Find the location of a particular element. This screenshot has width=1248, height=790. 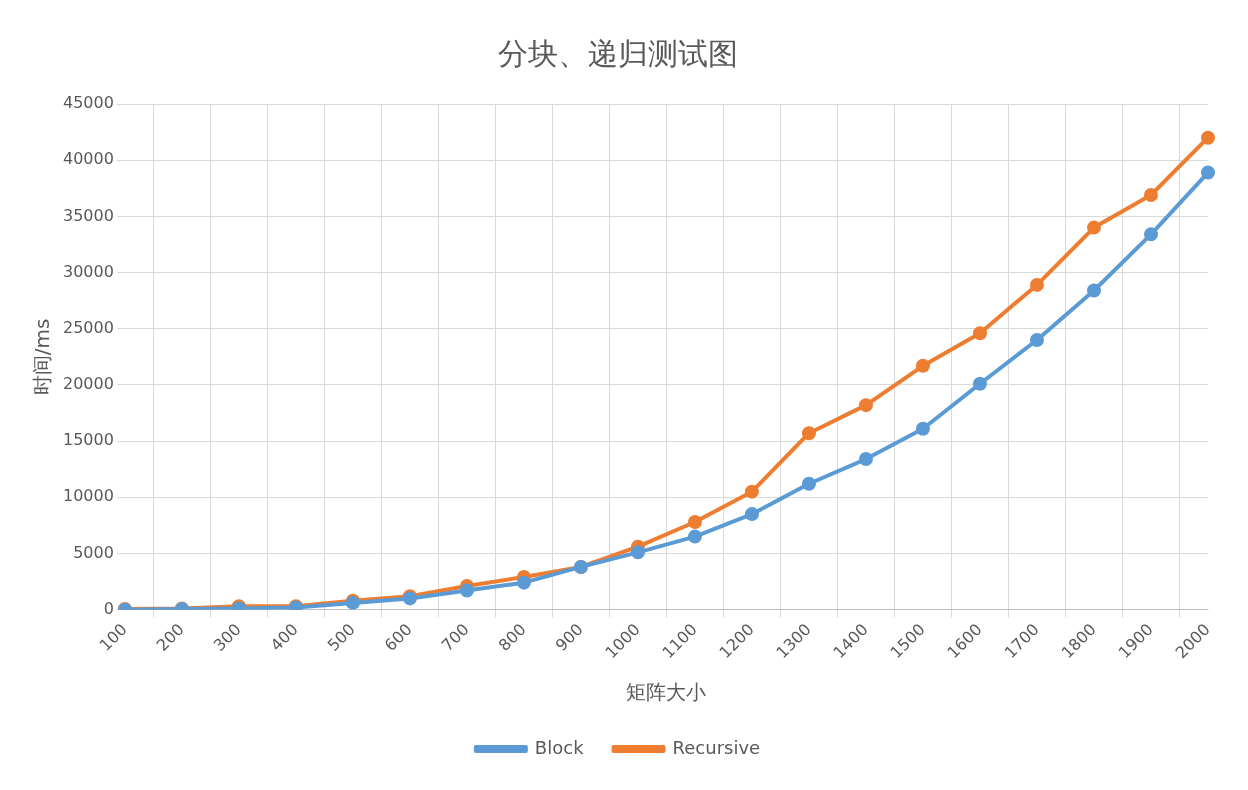

y-tick-label: 10000 is located at coordinates (88, 496).